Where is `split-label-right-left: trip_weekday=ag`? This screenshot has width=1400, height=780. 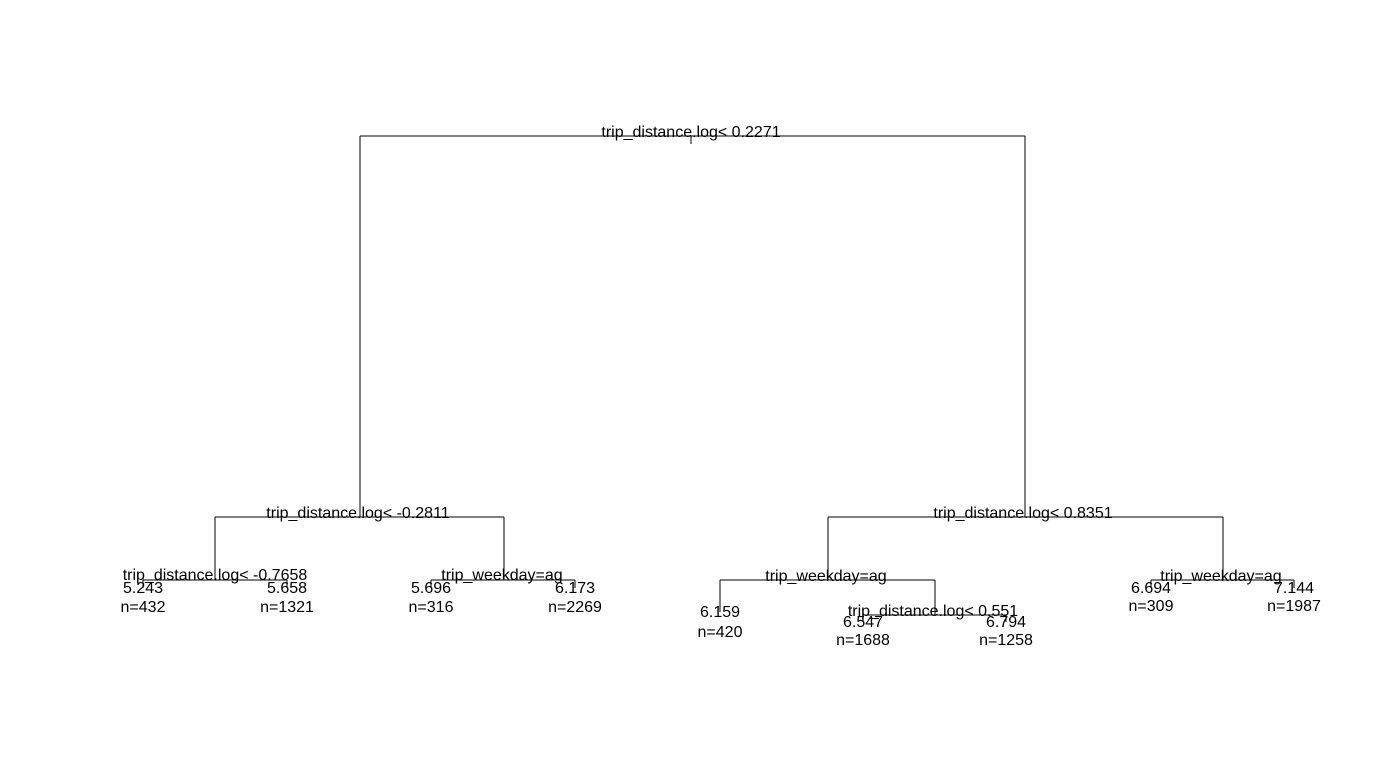 split-label-right-left: trip_weekday=ag is located at coordinates (825, 576).